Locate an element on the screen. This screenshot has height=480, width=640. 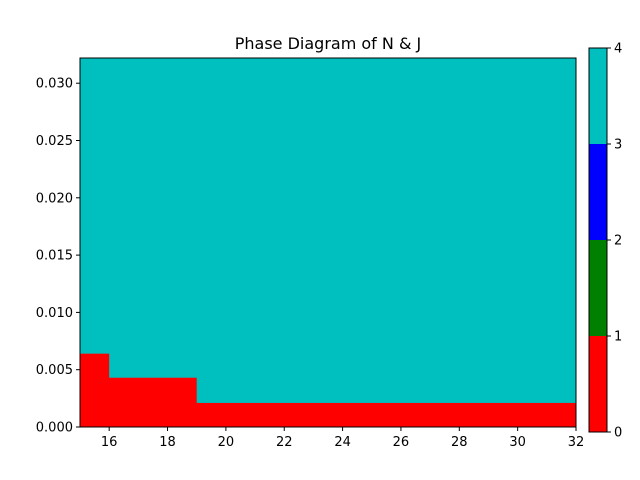
y-tick-label: 0.015 is located at coordinates (54, 256).